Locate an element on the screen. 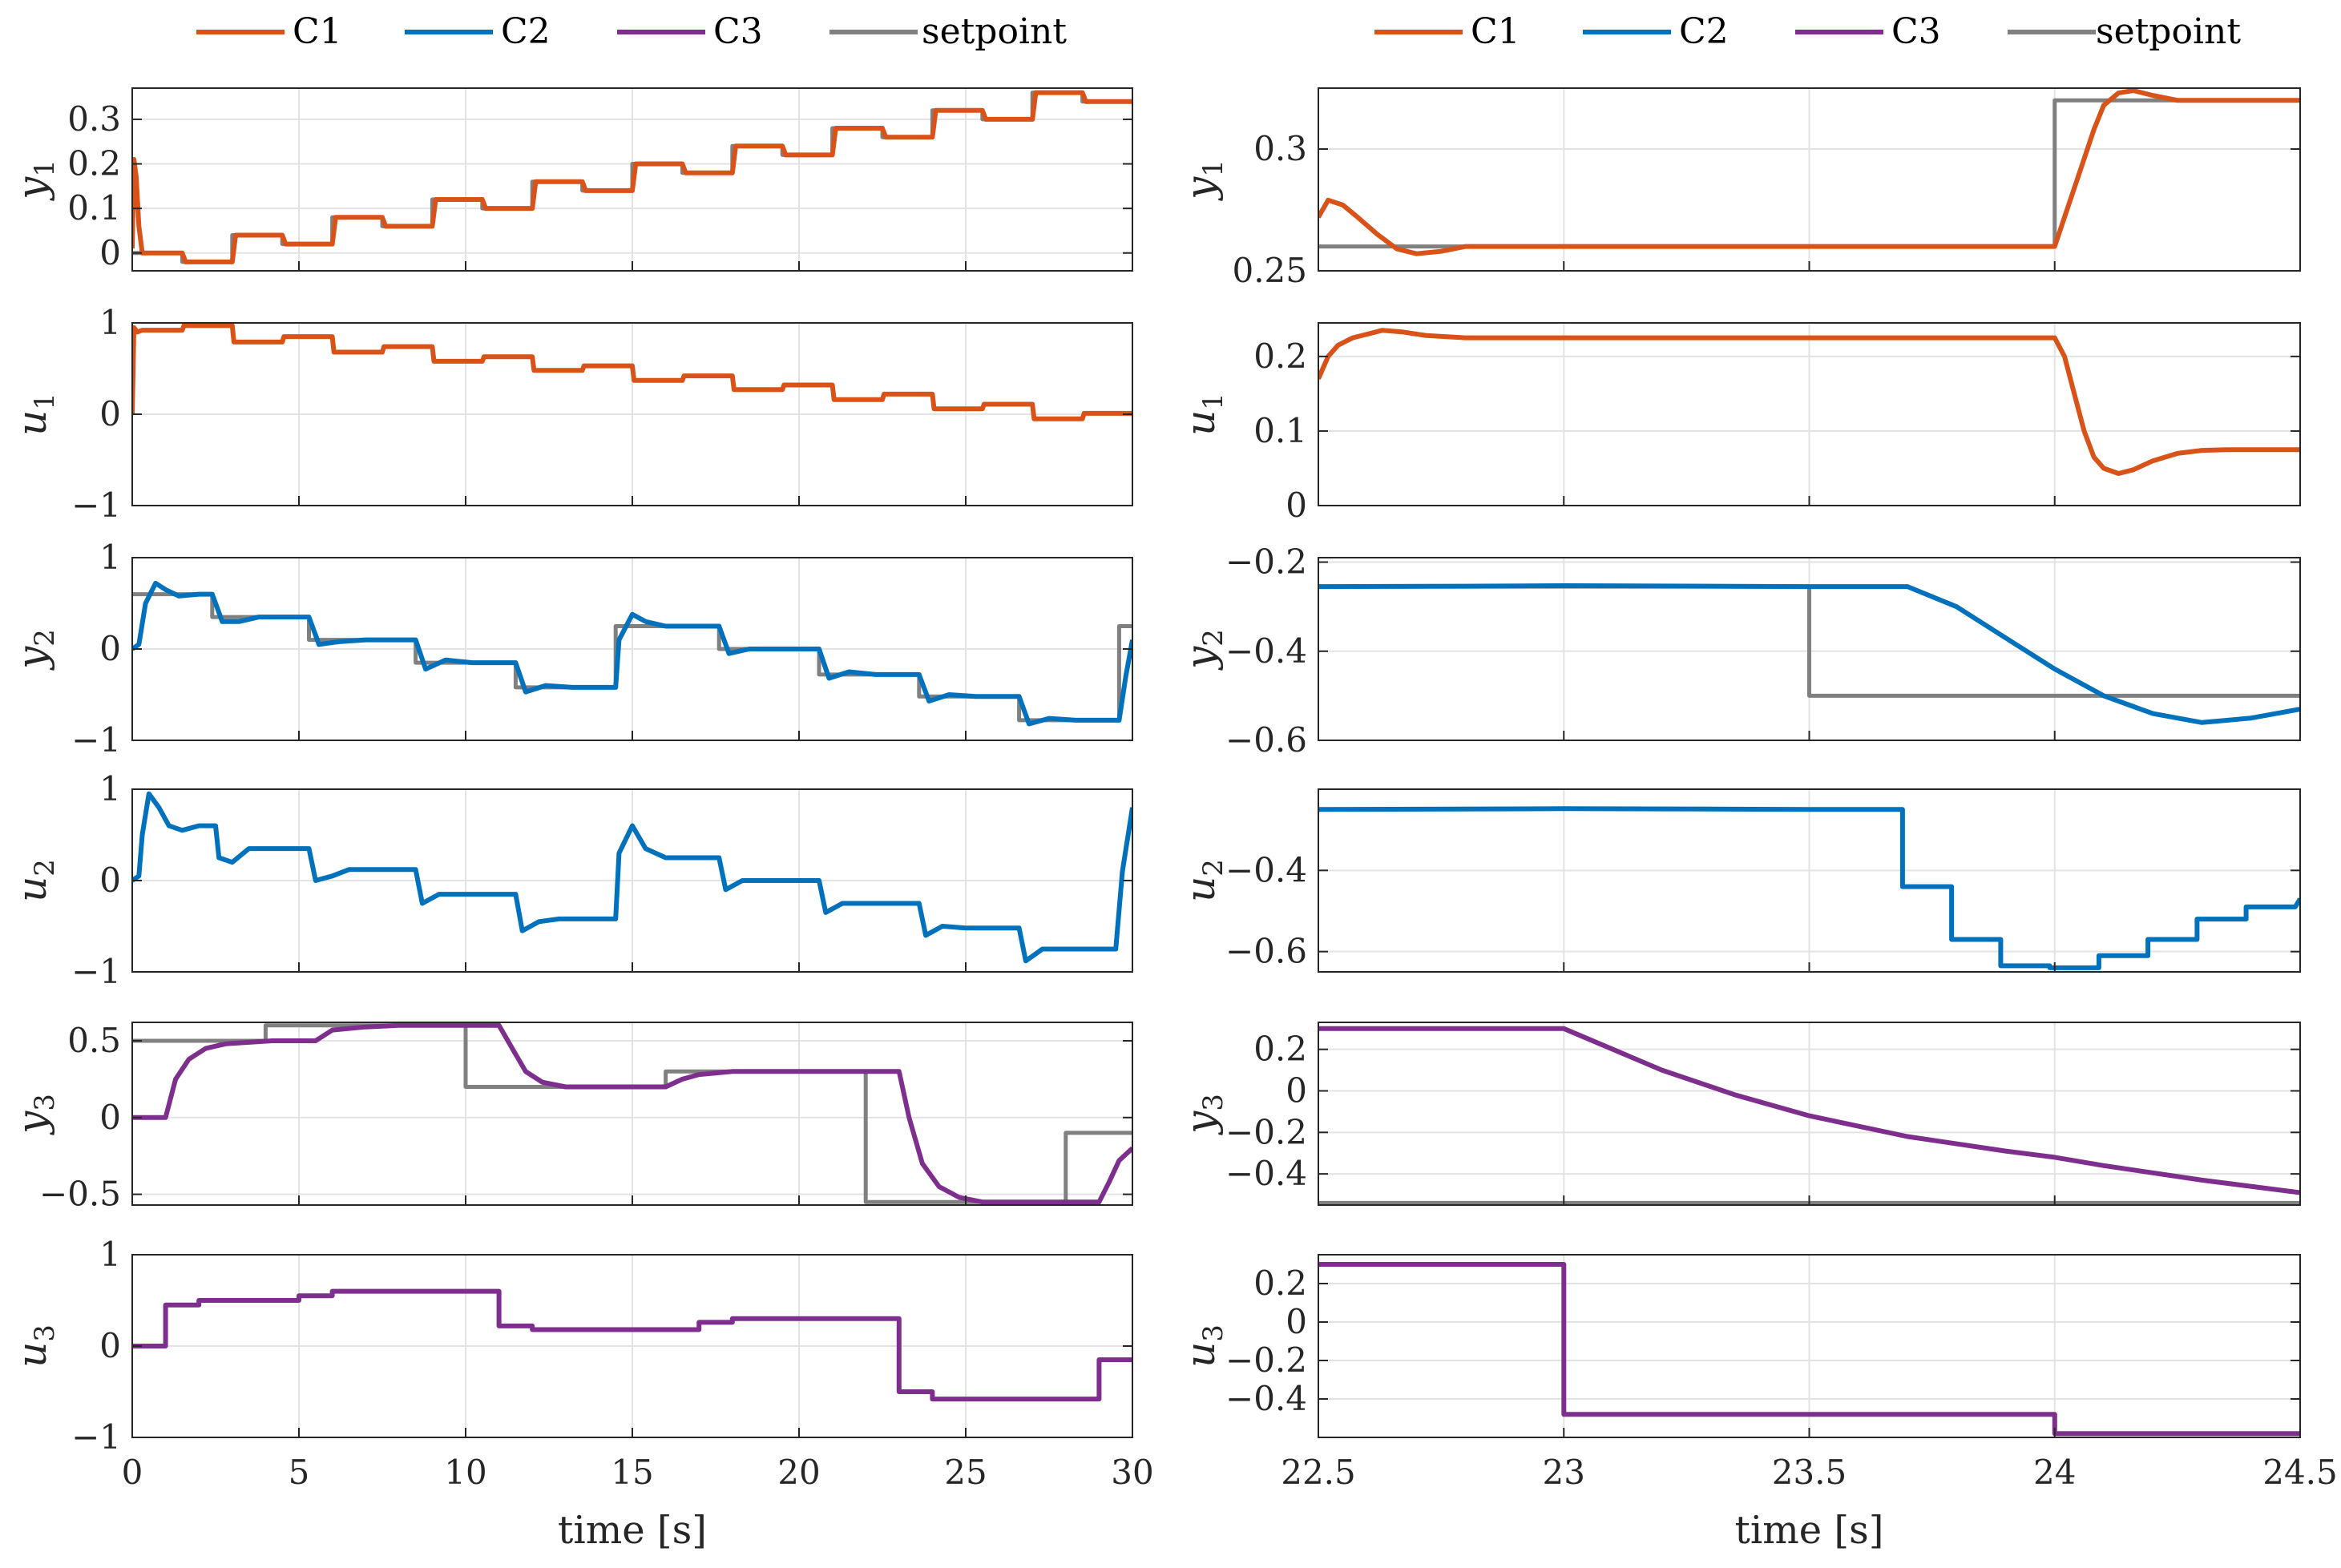 This screenshot has width=2341, height=1568. left-panel-1-ytick-label-3: 0.3 is located at coordinates (94, 119).